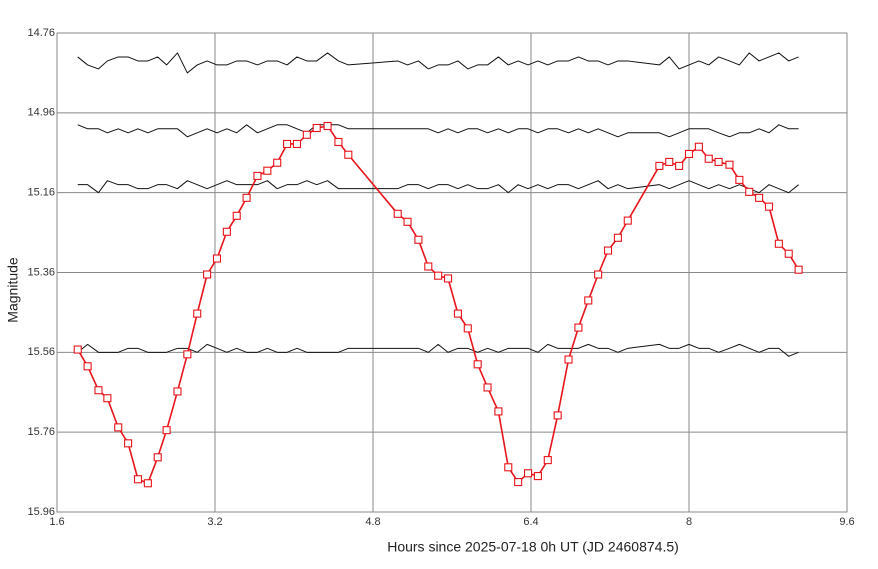  What do you see at coordinates (41, 432) in the screenshot?
I see `y-tick-label: 15.76` at bounding box center [41, 432].